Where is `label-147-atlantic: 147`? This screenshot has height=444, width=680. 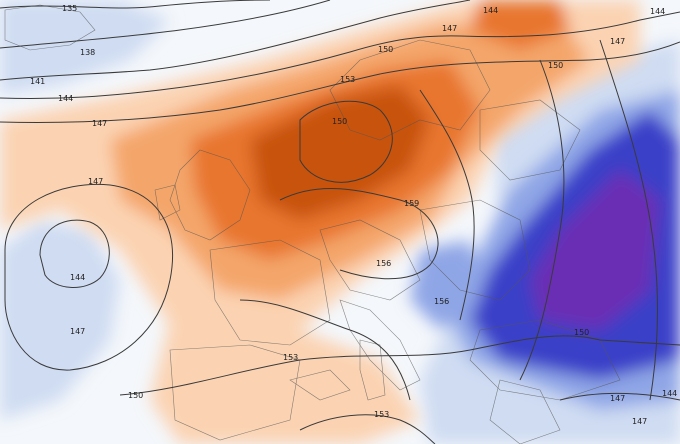 label-147-atlantic: 147 is located at coordinates (95, 181).